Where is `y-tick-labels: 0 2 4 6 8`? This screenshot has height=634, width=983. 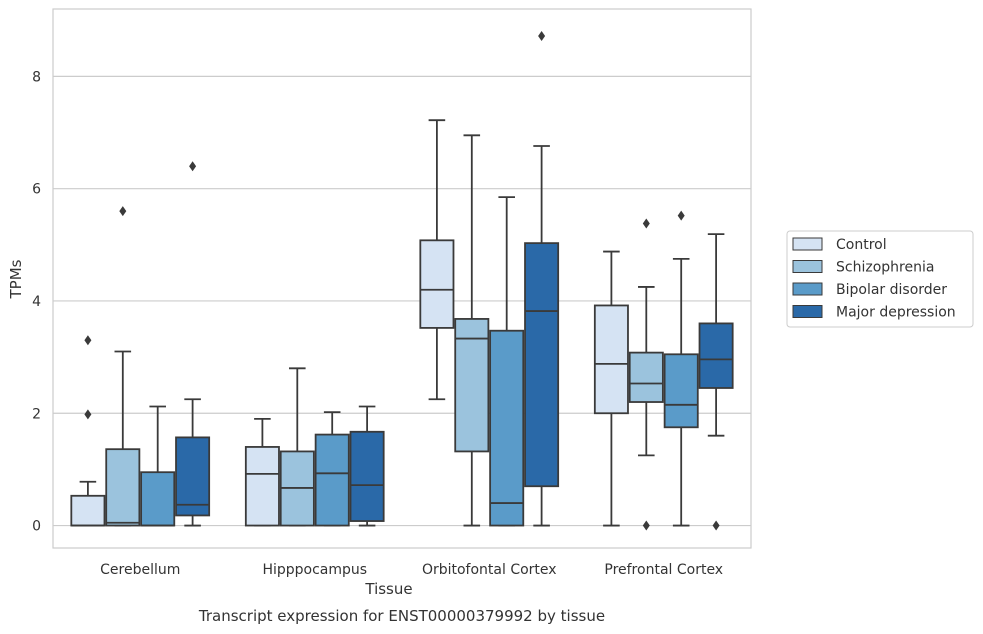 y-tick-labels: 0 2 4 6 8 is located at coordinates (36, 301).